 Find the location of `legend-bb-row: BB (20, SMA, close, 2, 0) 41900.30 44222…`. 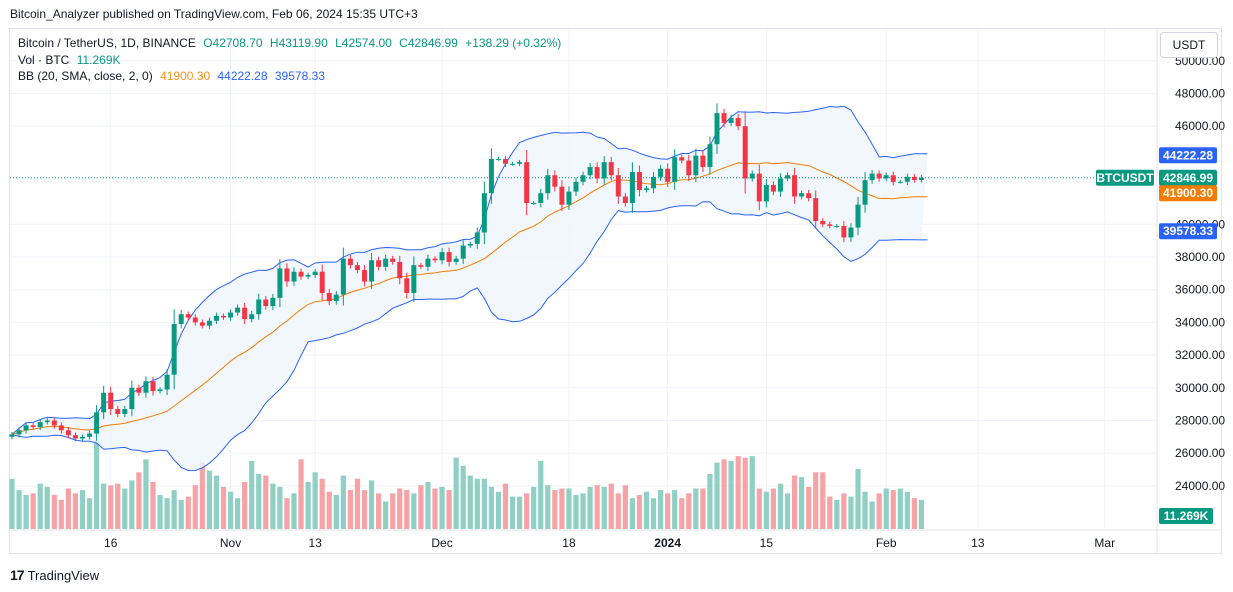

legend-bb-row: BB (20, SMA, close, 2, 0) 41900.30 44222… is located at coordinates (289, 76).